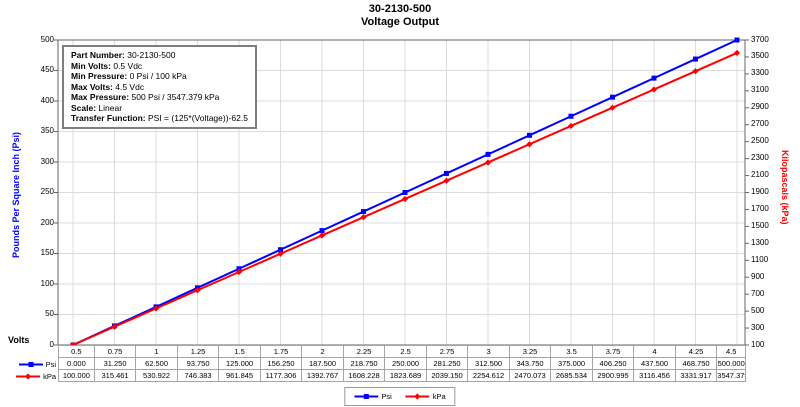 This screenshot has width=800, height=407. I want to click on table-cell: 2254.612, so click(488, 375).